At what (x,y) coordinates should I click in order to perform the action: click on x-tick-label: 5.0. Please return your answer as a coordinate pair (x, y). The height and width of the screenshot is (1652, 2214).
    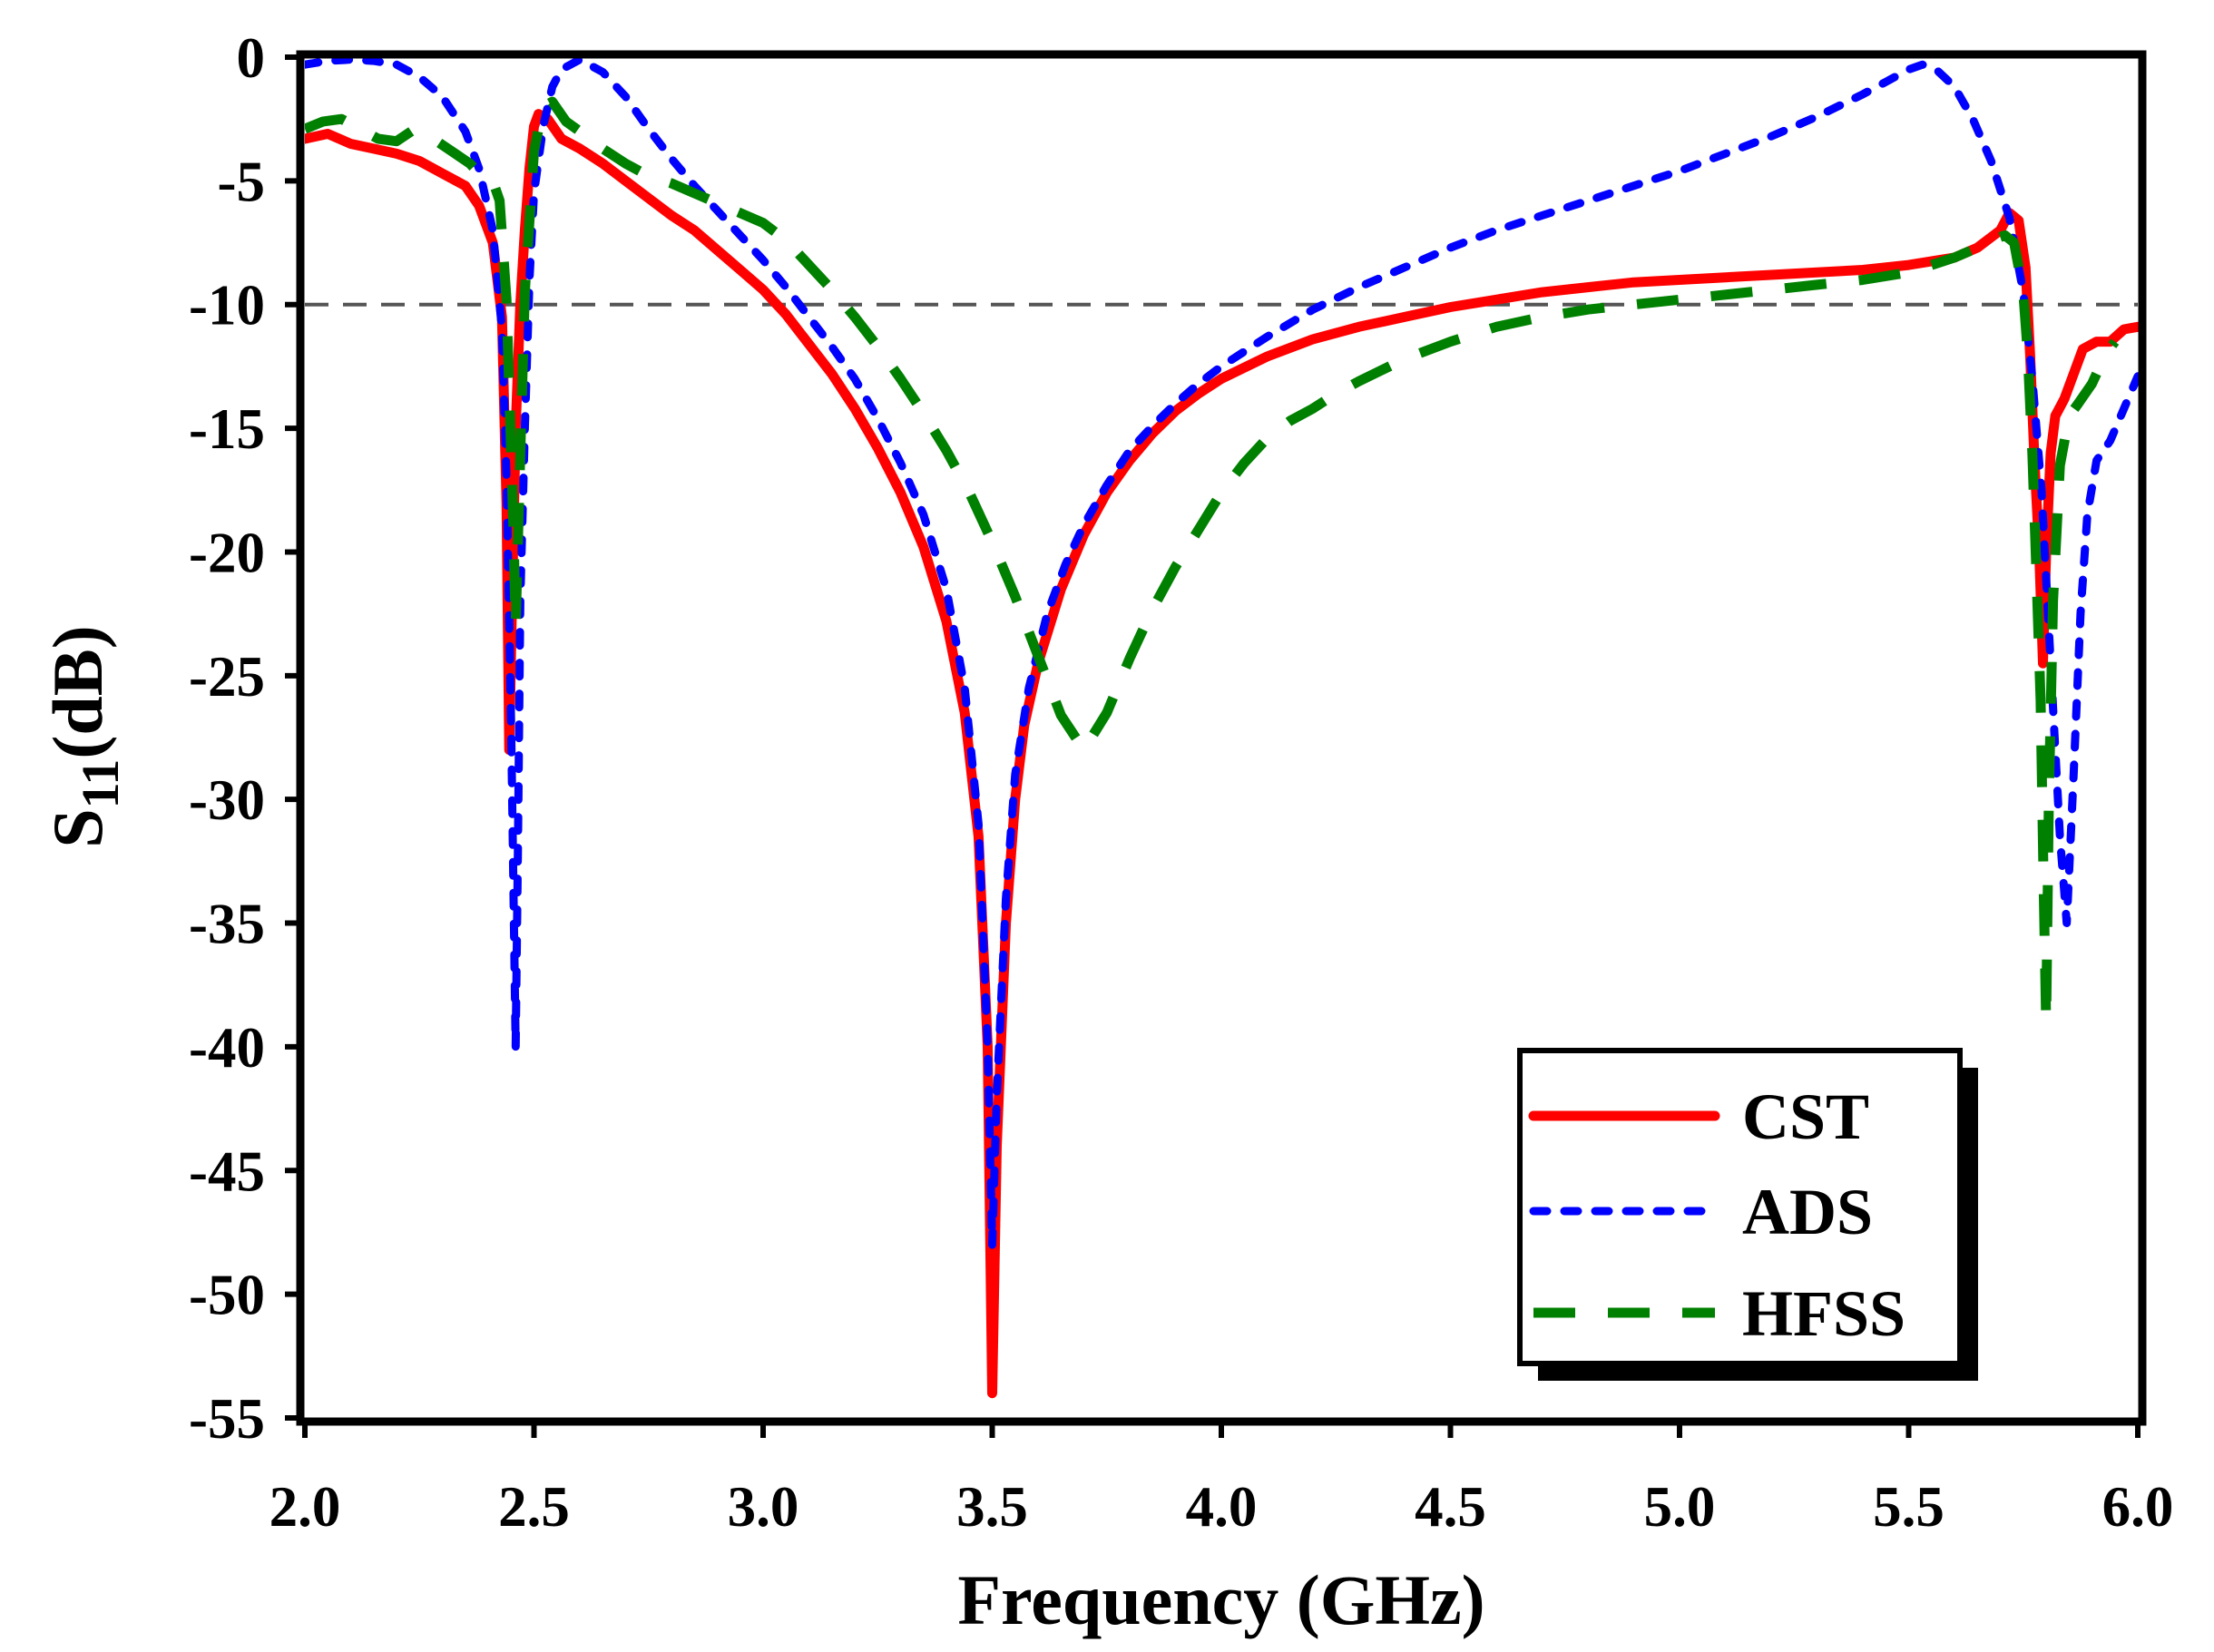
    Looking at the image, I should click on (1680, 1507).